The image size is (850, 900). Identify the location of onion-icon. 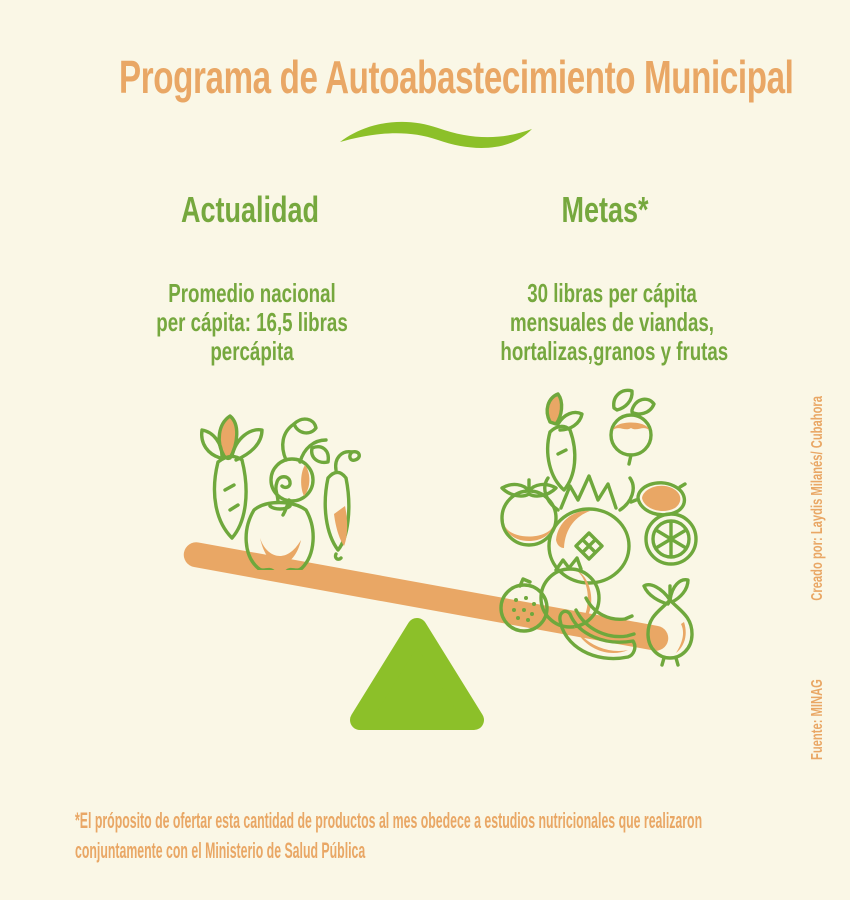
(668, 622).